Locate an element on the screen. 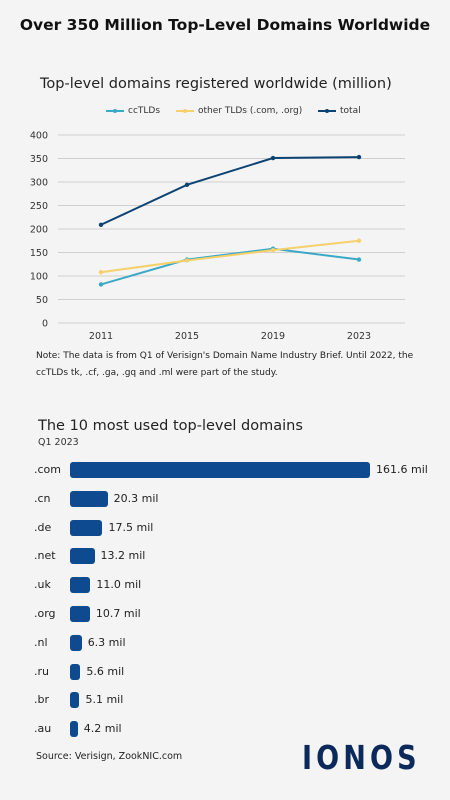 This screenshot has width=450, height=800. x-tick-label: 2011 is located at coordinates (101, 336).